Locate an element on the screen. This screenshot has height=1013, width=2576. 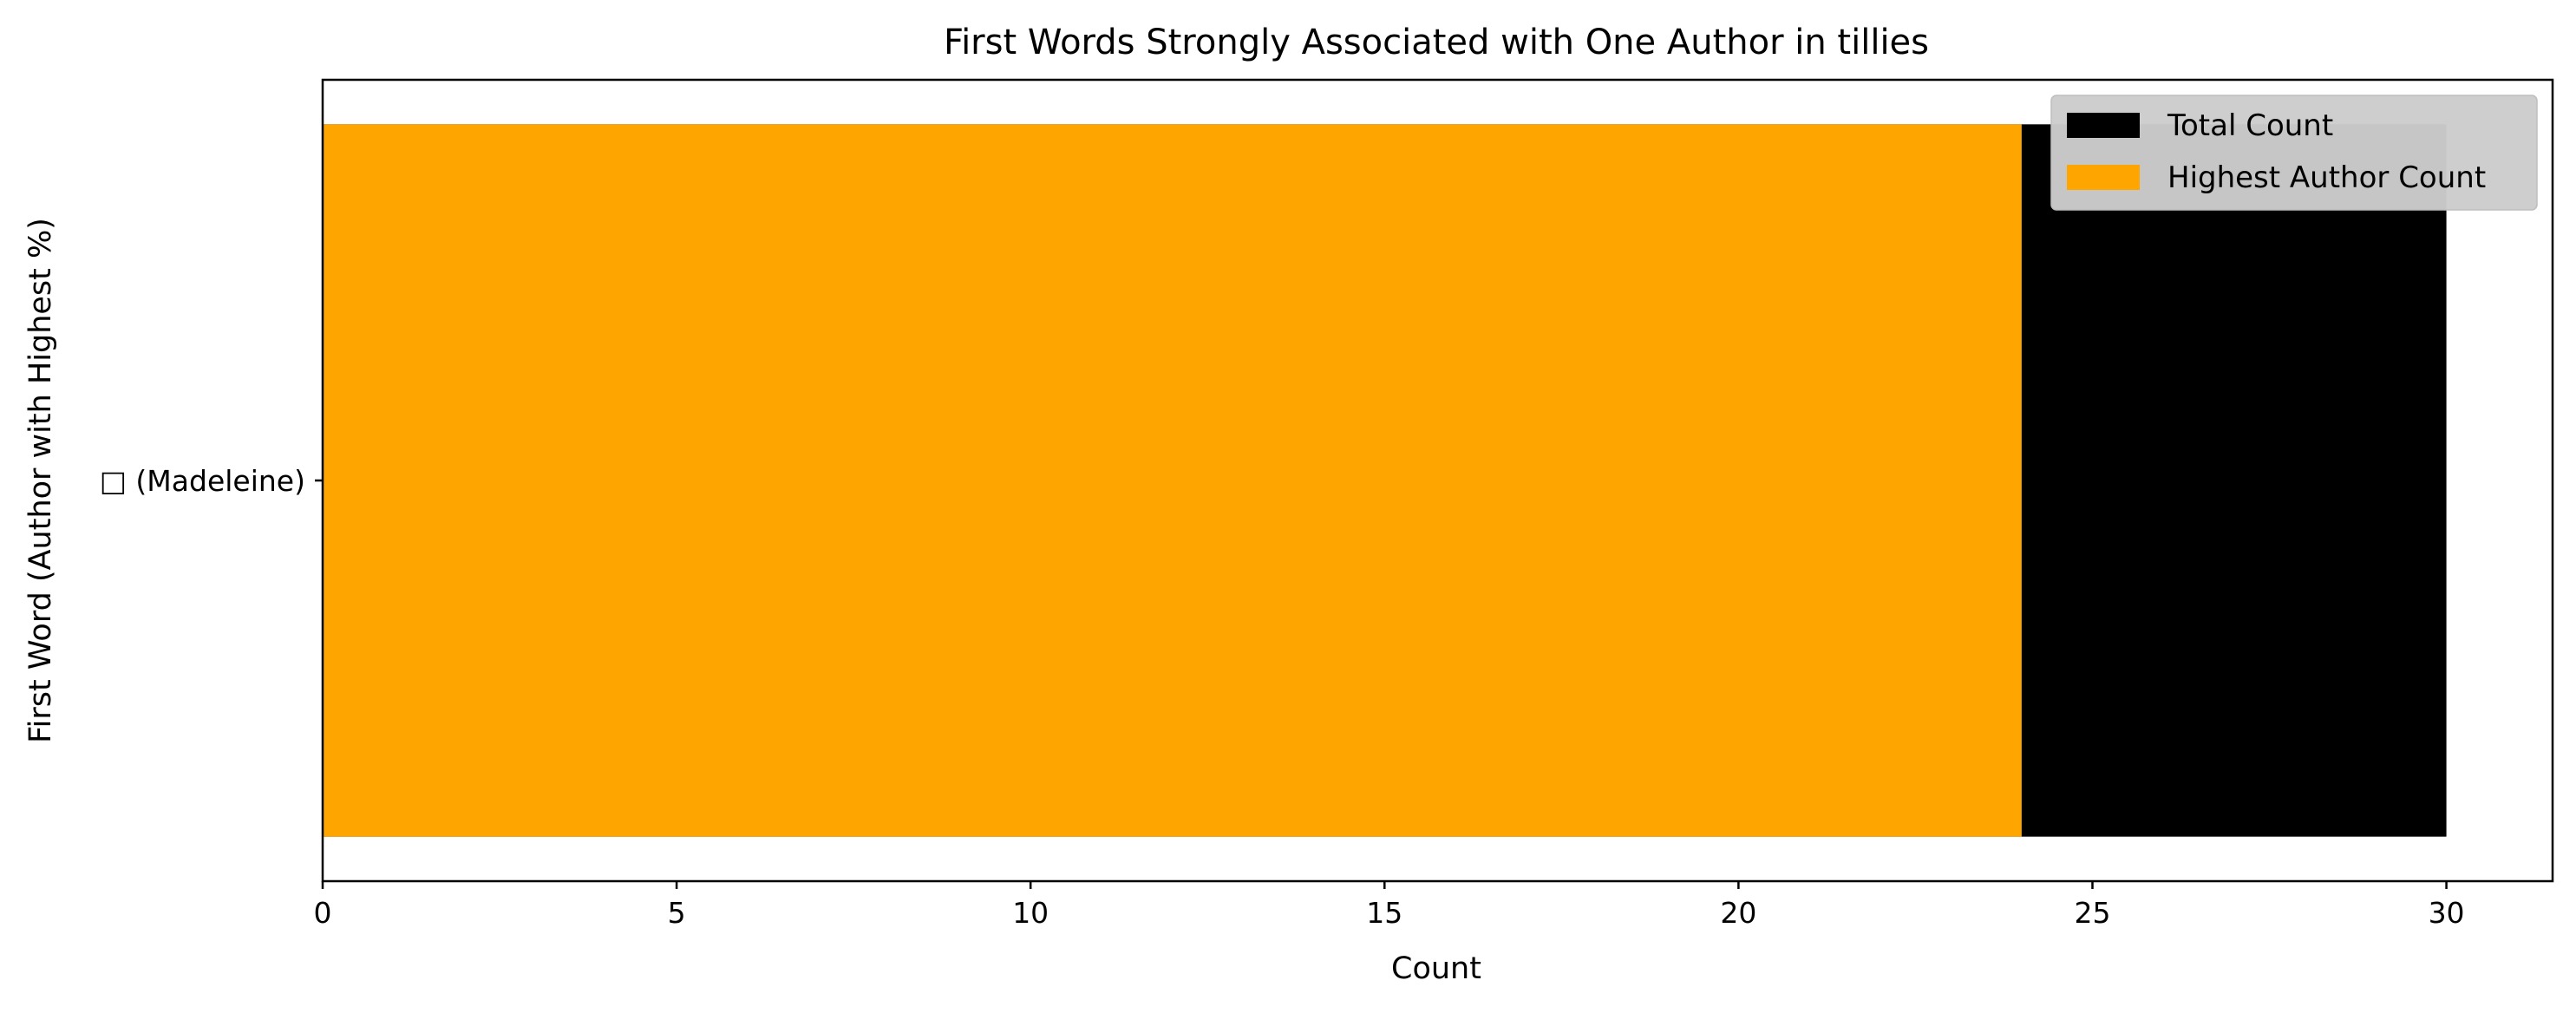
x-tick-label: 20 is located at coordinates (1738, 913).